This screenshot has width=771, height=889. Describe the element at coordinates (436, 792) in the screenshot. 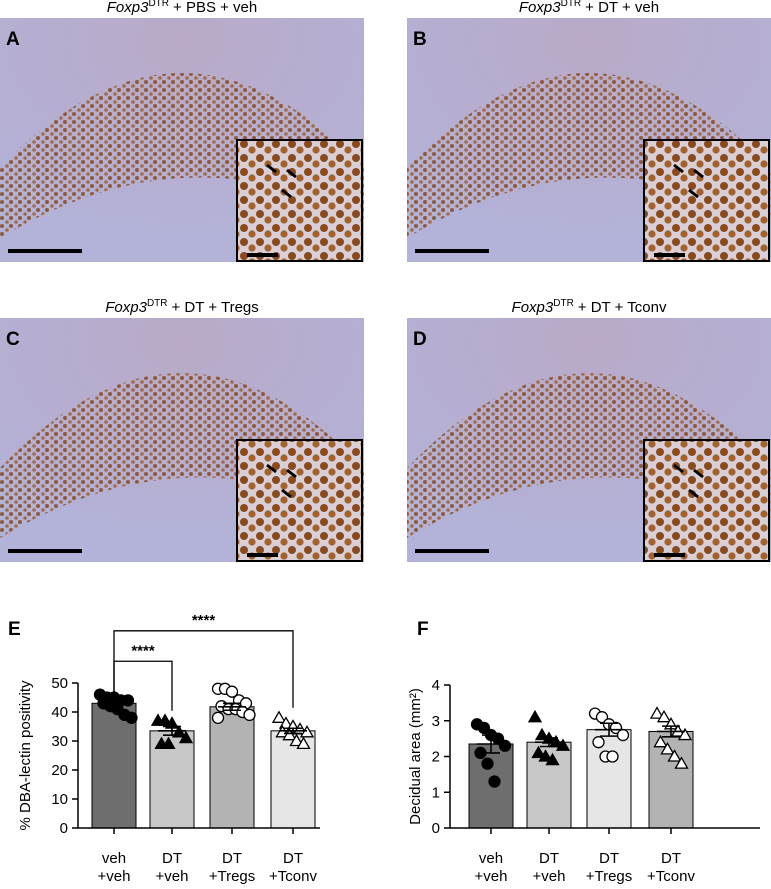

I see `y-tick-label: 1` at that location.